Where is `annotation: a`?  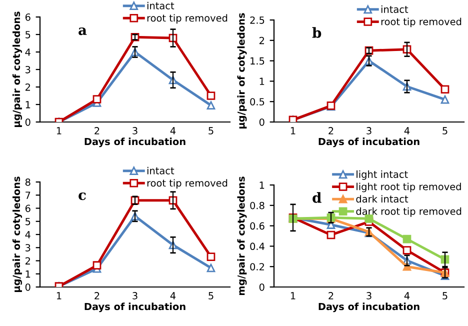 annotation: a is located at coordinates (82, 31).